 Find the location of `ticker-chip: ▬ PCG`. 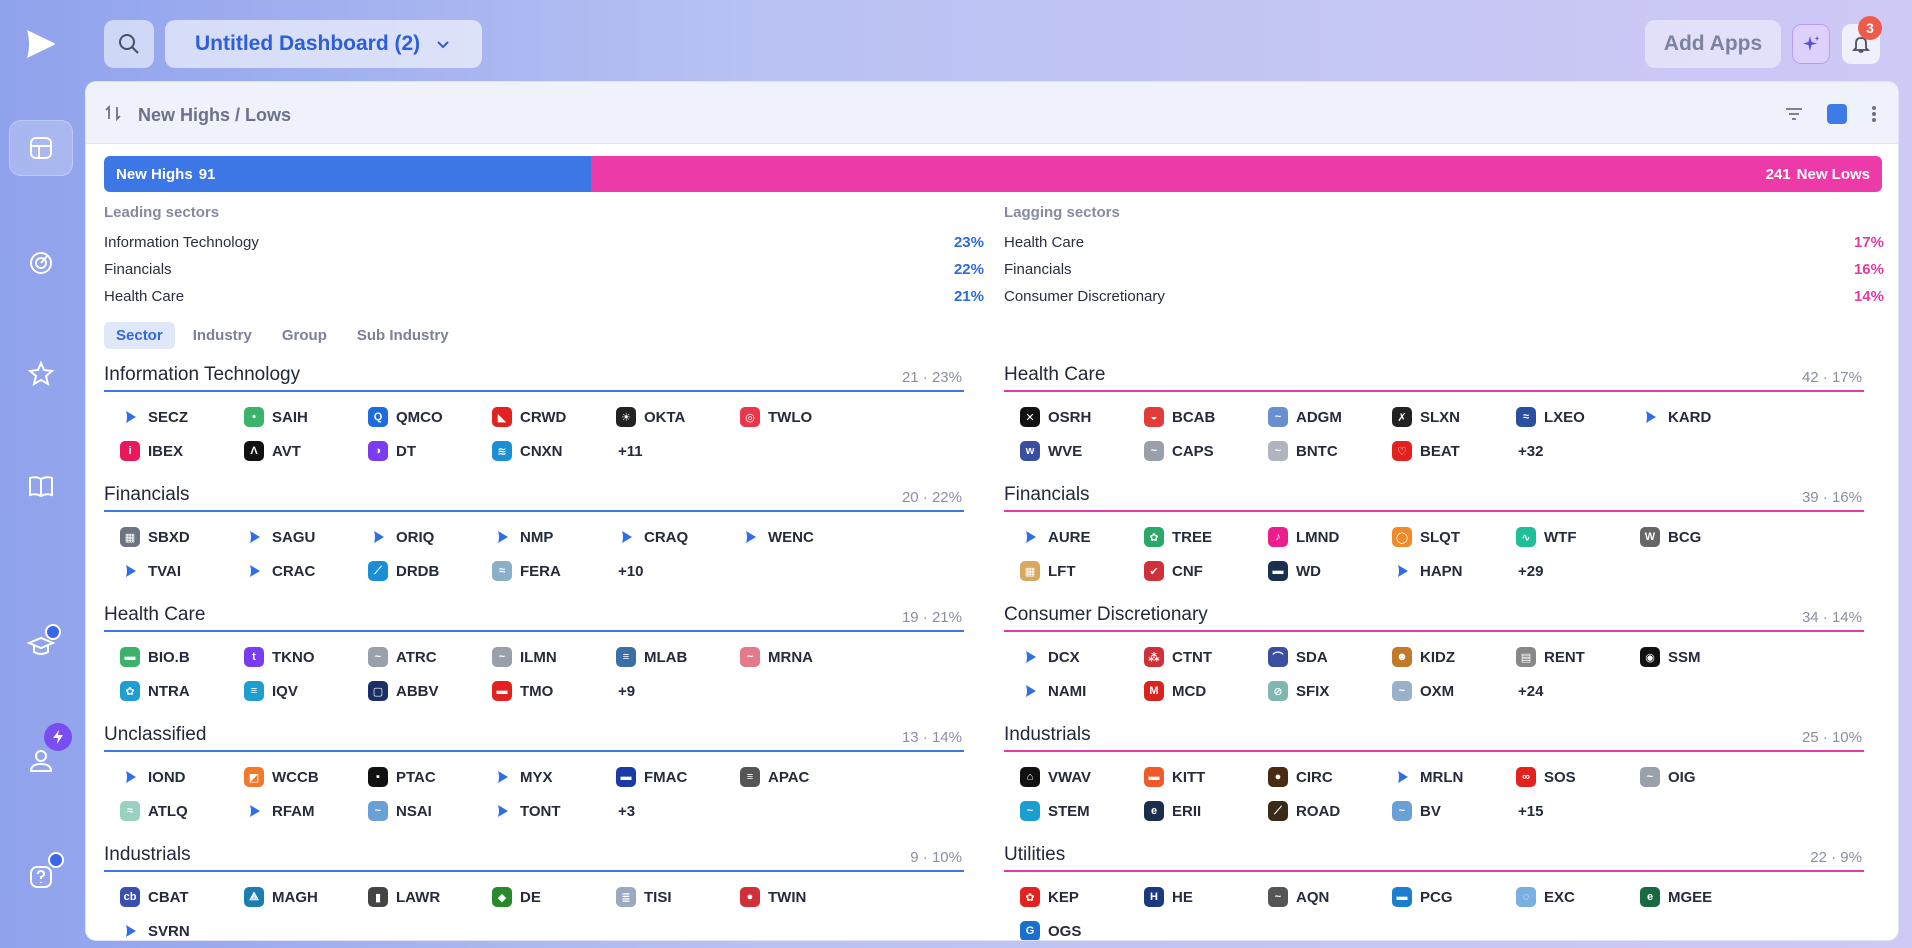

ticker-chip: ▬ PCG is located at coordinates (1454, 897).